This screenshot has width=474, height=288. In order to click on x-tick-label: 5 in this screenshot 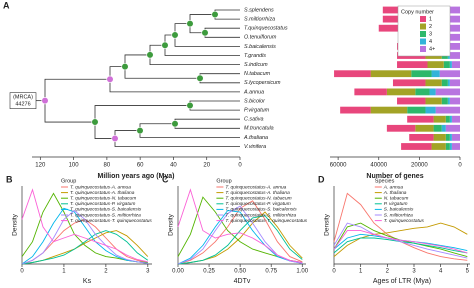, I will do `click(468, 272)`.